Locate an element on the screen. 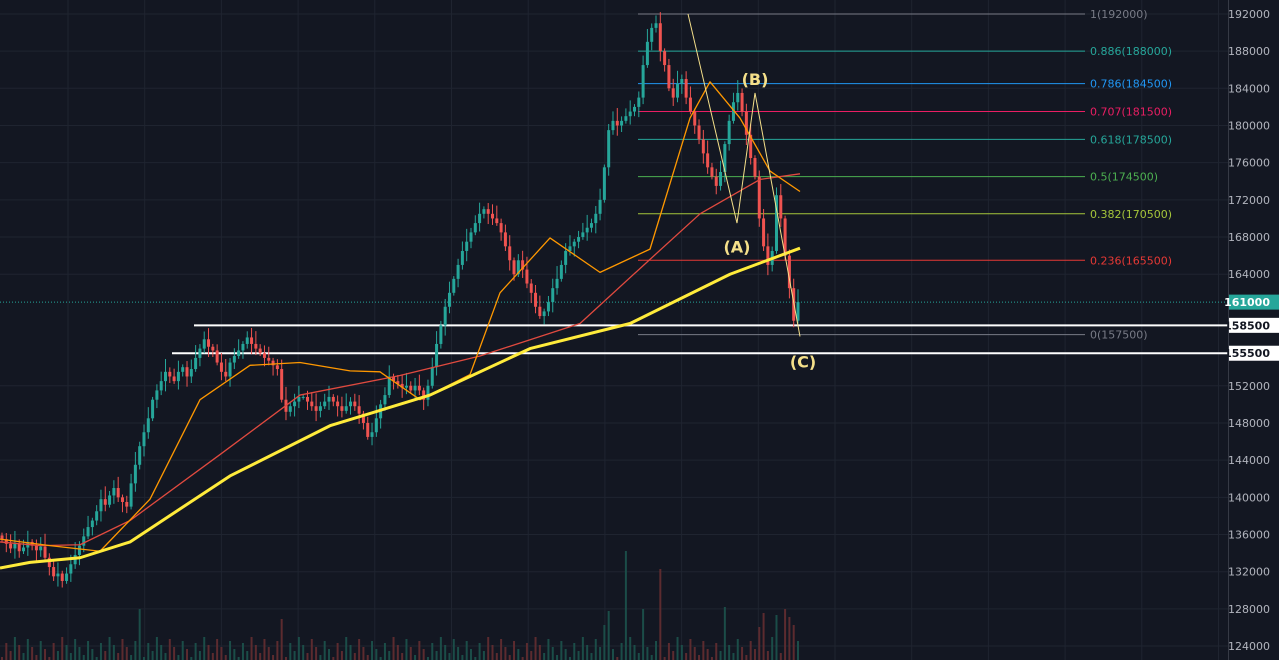 This screenshot has height=660, width=1279. support-price-tag: 158500 is located at coordinates (1247, 325).